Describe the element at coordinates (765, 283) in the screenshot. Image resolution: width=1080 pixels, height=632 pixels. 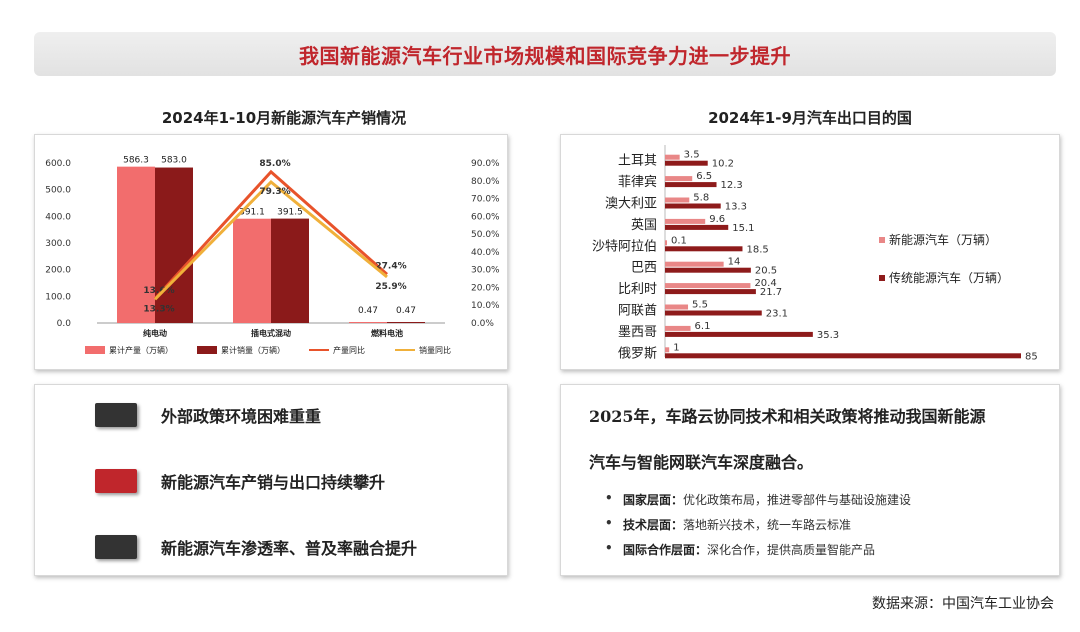
I see `nev-value-label: 20.4` at that location.